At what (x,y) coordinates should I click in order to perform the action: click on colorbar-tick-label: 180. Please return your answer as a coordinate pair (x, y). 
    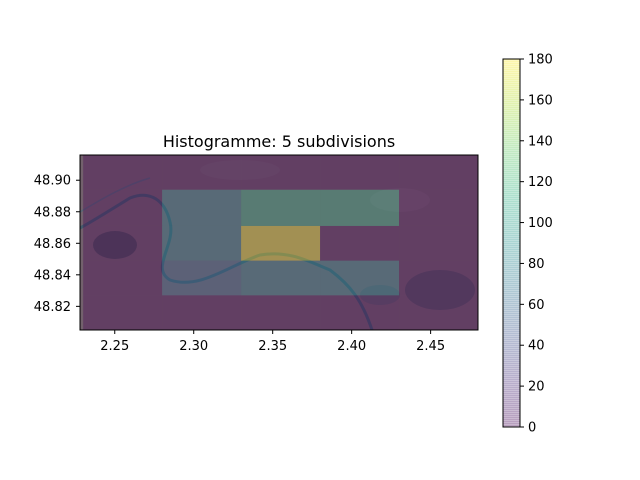
    Looking at the image, I should click on (540, 60).